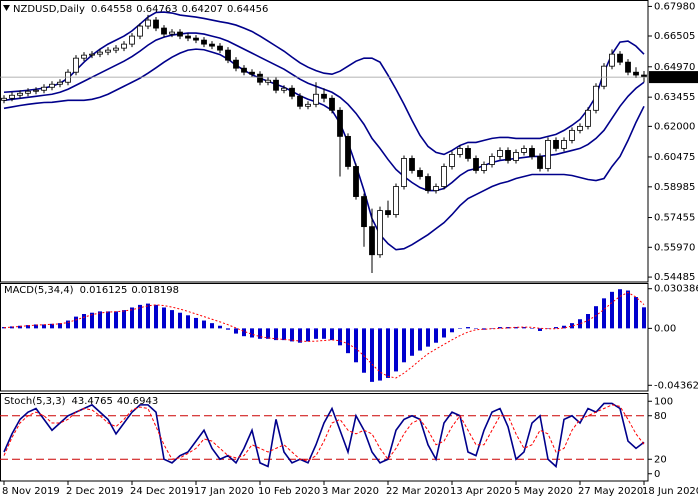  What do you see at coordinates (111, 9) in the screenshot?
I see `last-open: 0.64558` at bounding box center [111, 9].